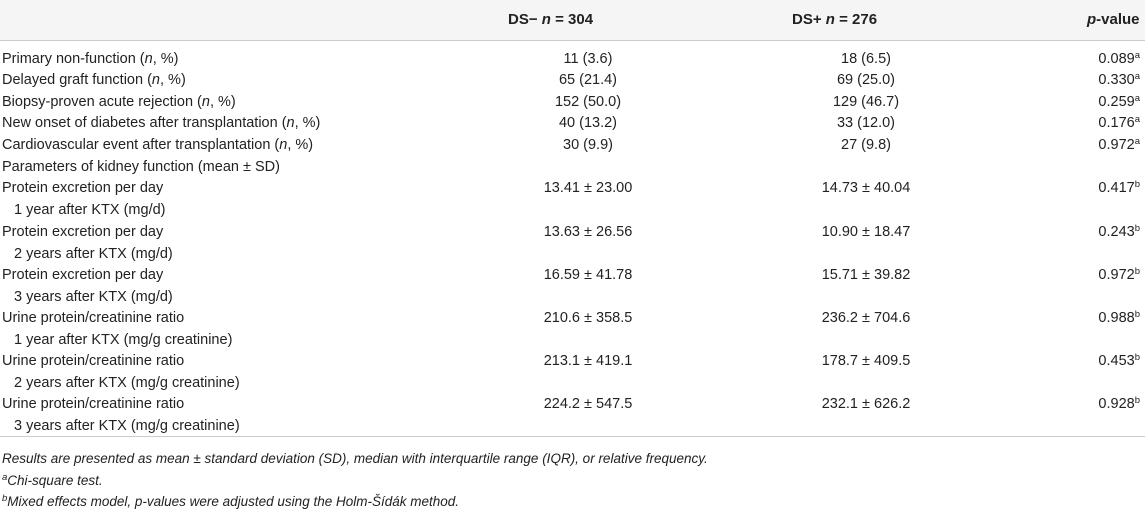 This screenshot has width=1145, height=509. I want to click on cell-p-value: 0.417b, so click(1040, 188).